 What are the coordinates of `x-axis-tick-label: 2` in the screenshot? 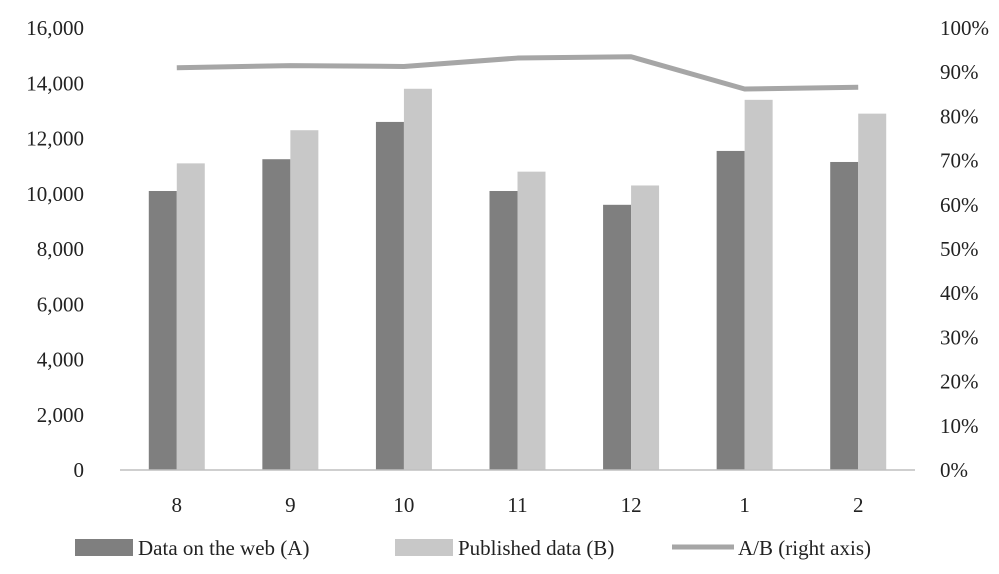 It's located at (858, 505).